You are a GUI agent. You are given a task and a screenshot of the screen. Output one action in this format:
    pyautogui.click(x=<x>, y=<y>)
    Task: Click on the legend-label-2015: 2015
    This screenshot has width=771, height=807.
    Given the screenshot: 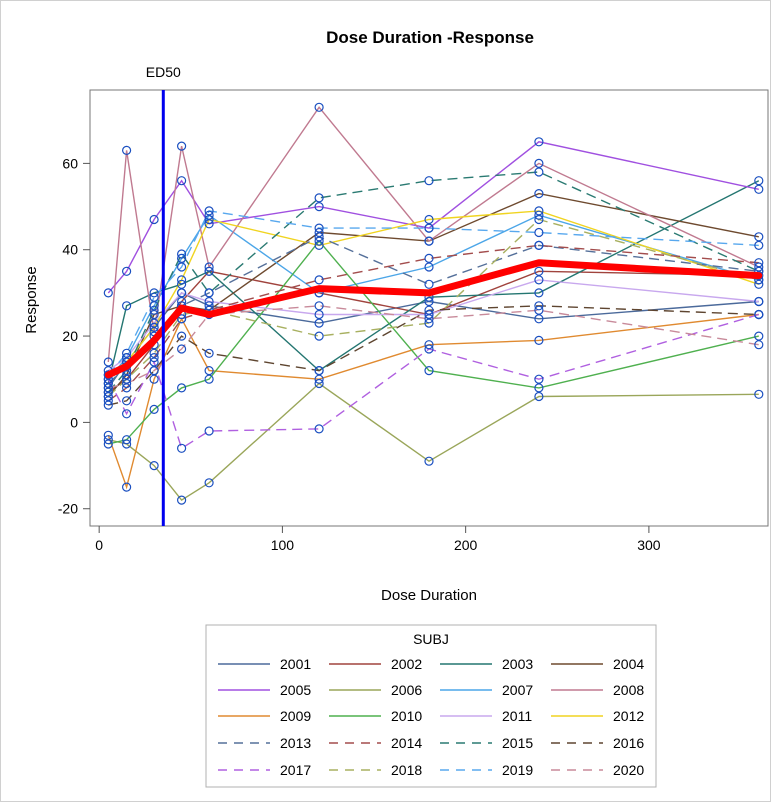 What is the action you would take?
    pyautogui.click(x=517, y=743)
    